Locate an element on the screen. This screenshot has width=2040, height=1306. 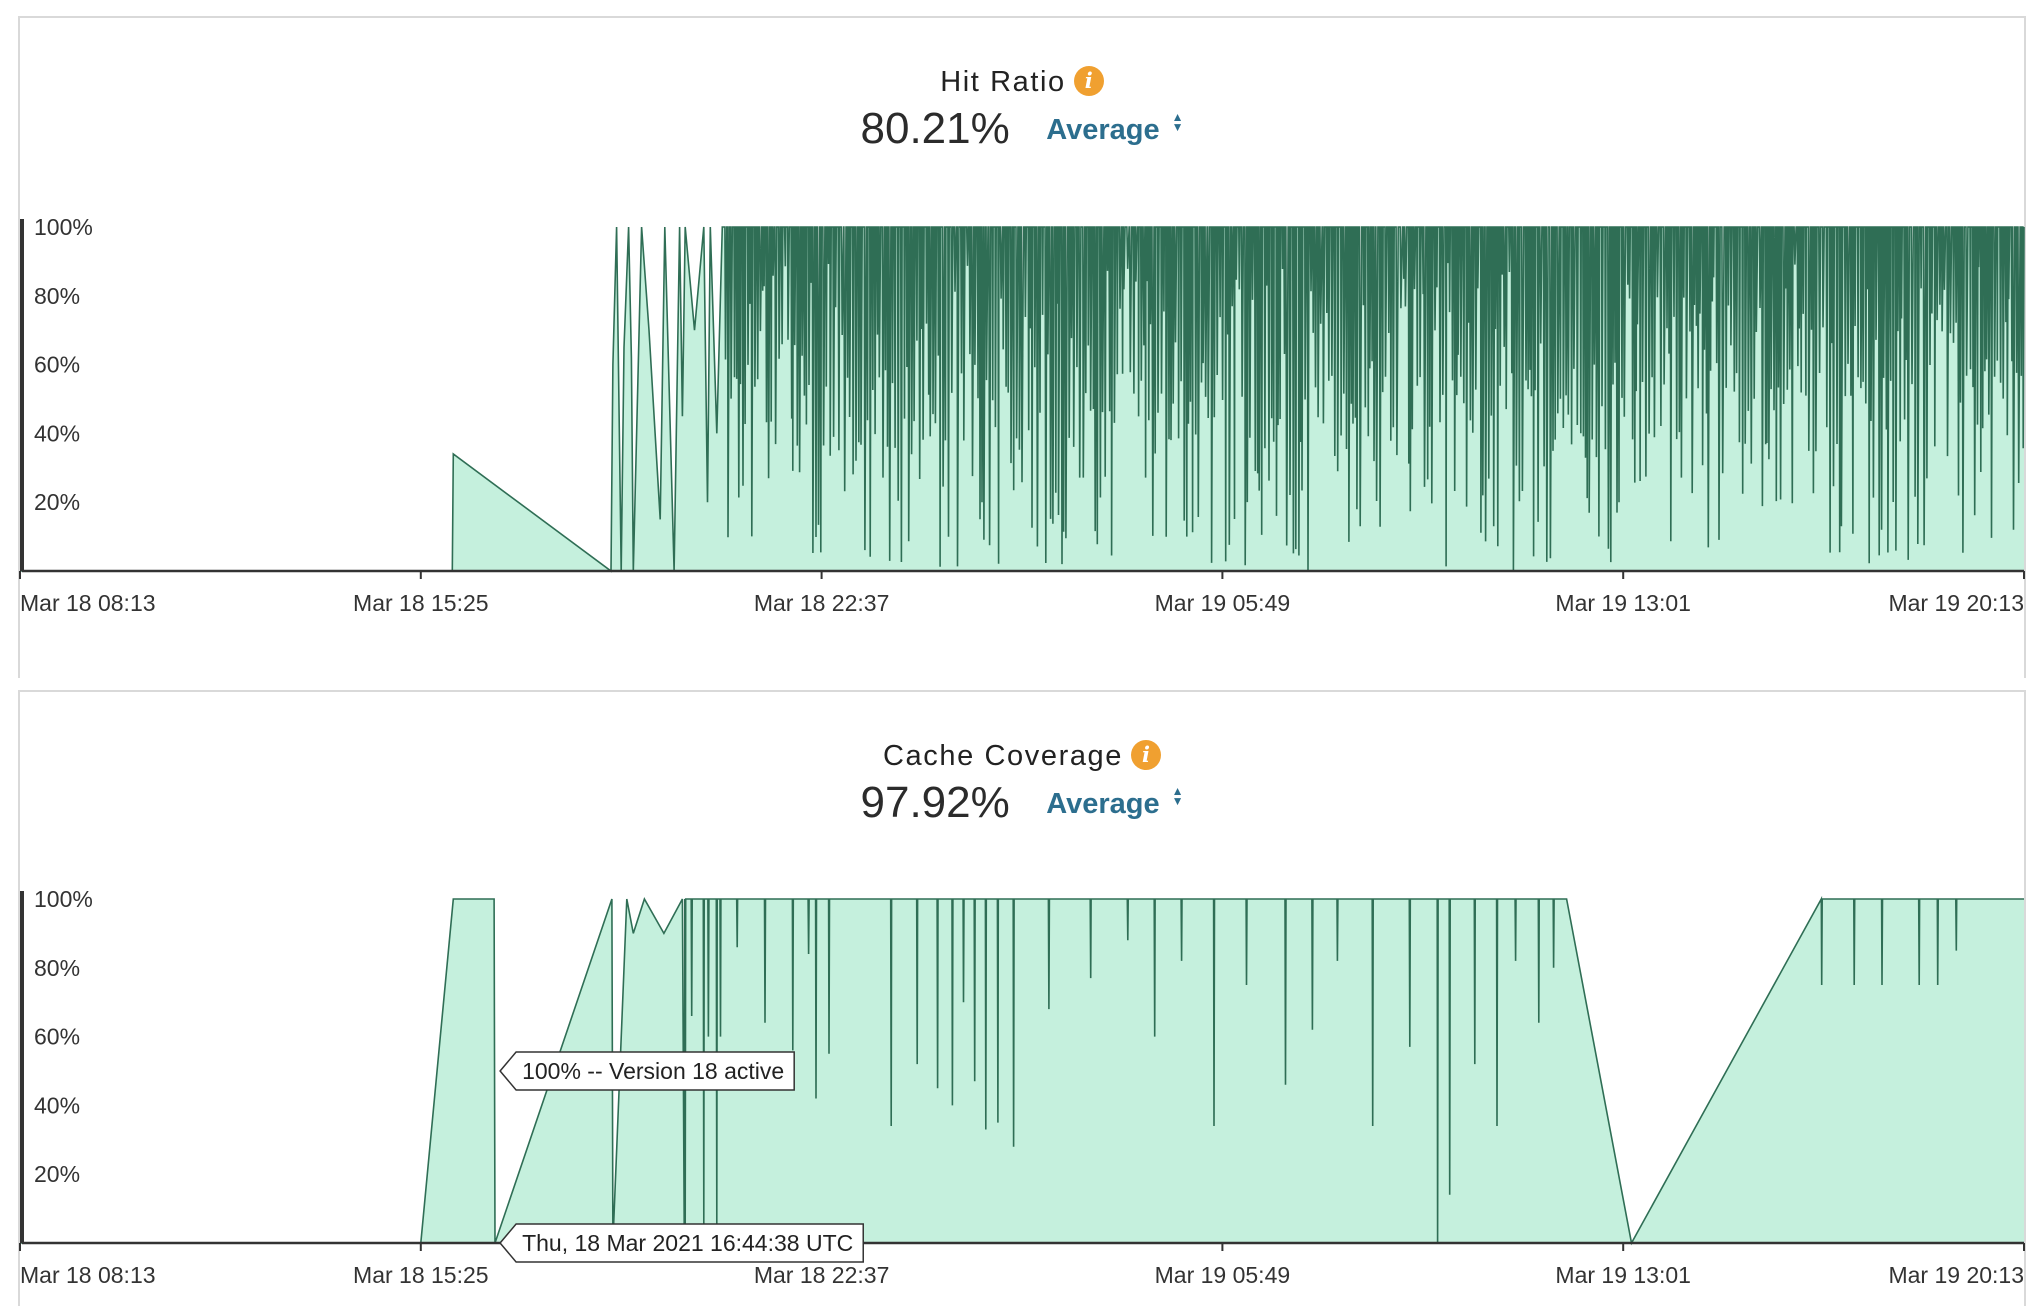
cache-coverage-aggregation-select: Average ▲ ▼ is located at coordinates (1115, 802).